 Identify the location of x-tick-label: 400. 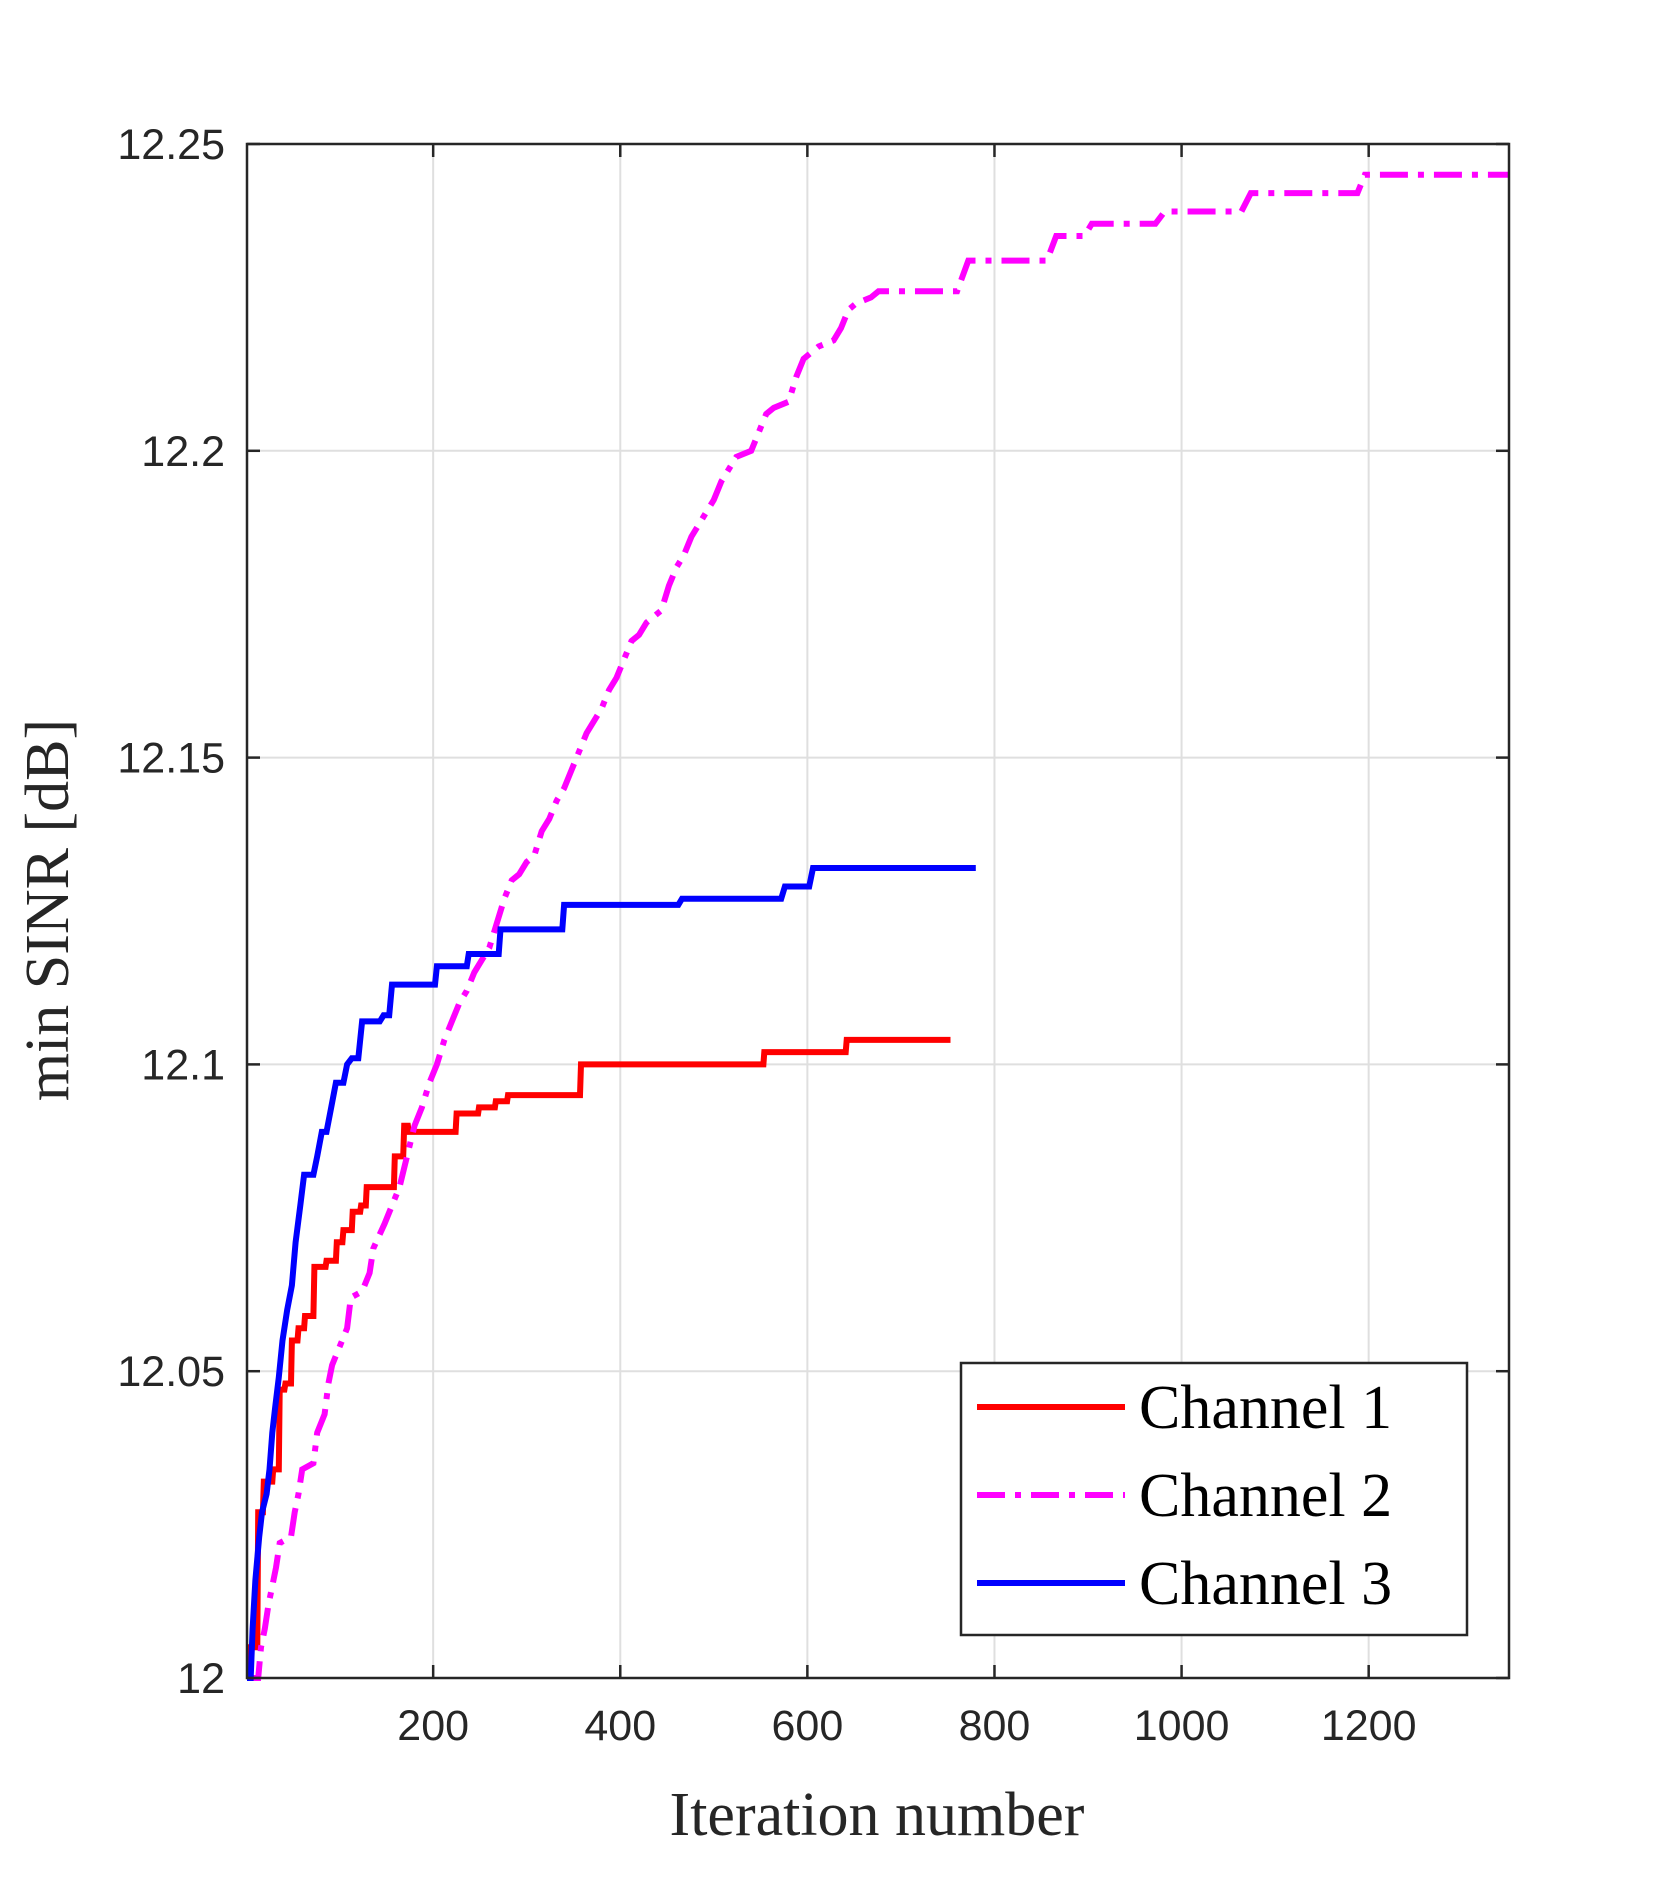
(620, 1726).